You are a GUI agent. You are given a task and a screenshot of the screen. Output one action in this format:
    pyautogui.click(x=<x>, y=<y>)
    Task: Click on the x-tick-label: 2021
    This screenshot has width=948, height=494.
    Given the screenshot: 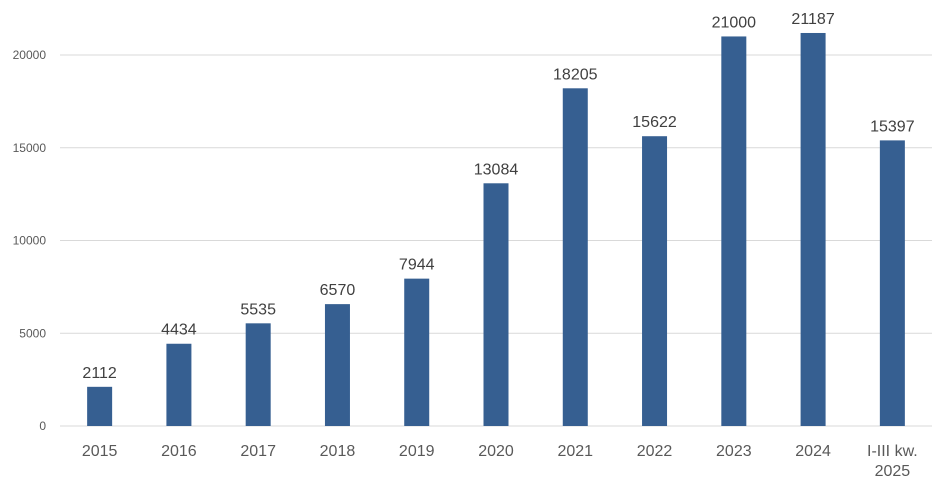 What is the action you would take?
    pyautogui.click(x=575, y=451)
    